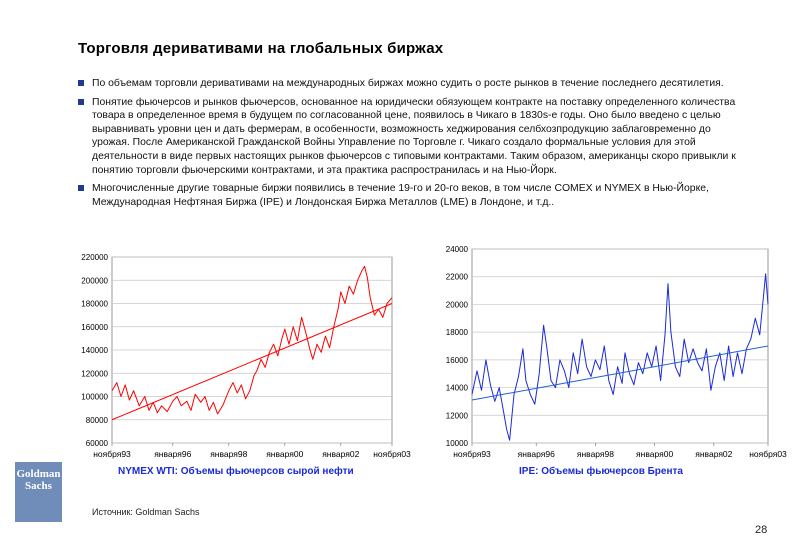 This screenshot has width=800, height=554. What do you see at coordinates (457, 249) in the screenshot?
I see `y-tick-label: 24000` at bounding box center [457, 249].